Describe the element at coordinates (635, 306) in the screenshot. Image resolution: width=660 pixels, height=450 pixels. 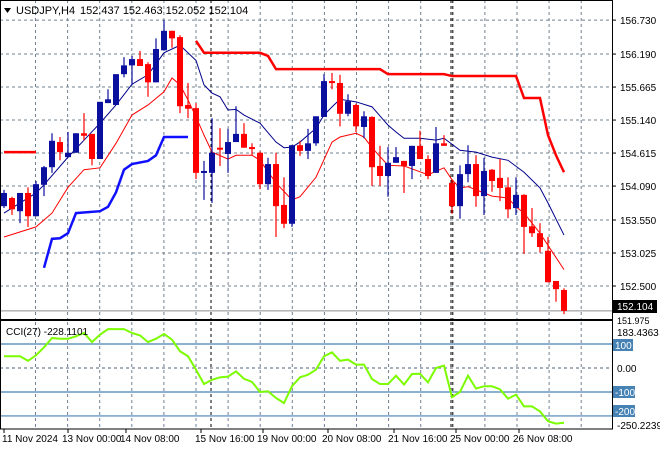
I see `current-price-tag: 152.104` at that location.